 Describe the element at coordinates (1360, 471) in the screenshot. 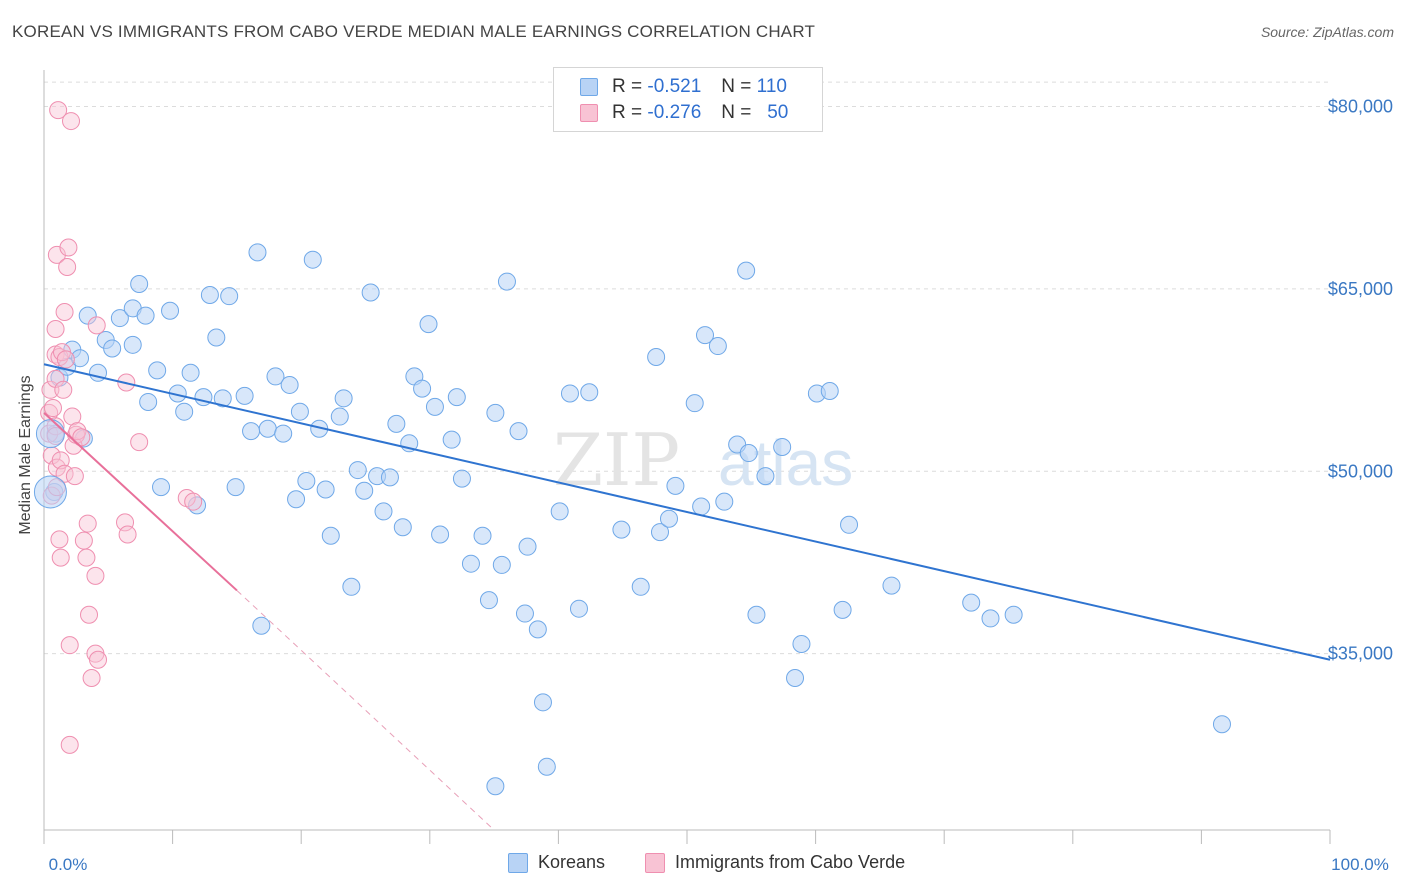

I see `y-tick-label: $50,000` at that location.